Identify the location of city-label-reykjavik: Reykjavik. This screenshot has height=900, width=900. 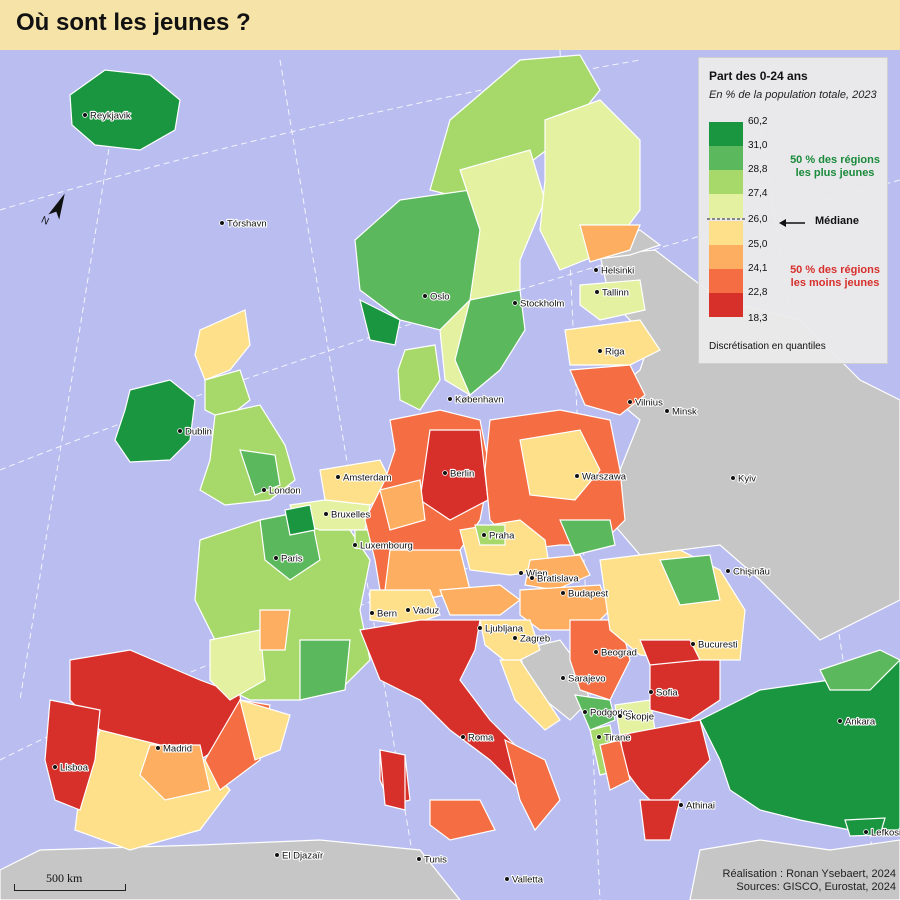
(110, 116).